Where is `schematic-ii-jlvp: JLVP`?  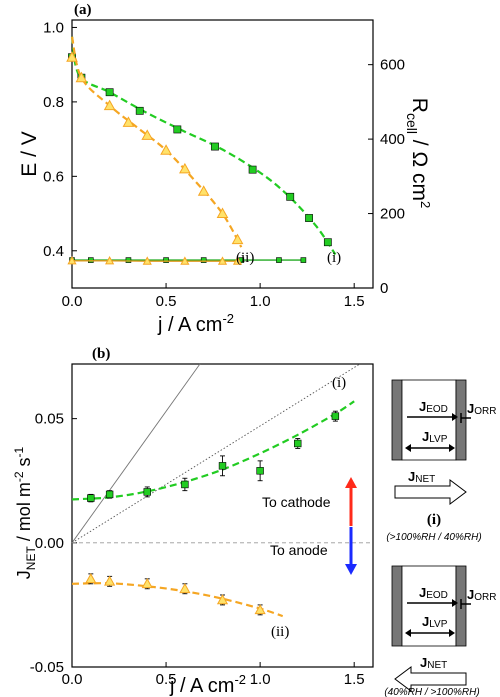 schematic-ii-jlvp: JLVP is located at coordinates (435, 622).